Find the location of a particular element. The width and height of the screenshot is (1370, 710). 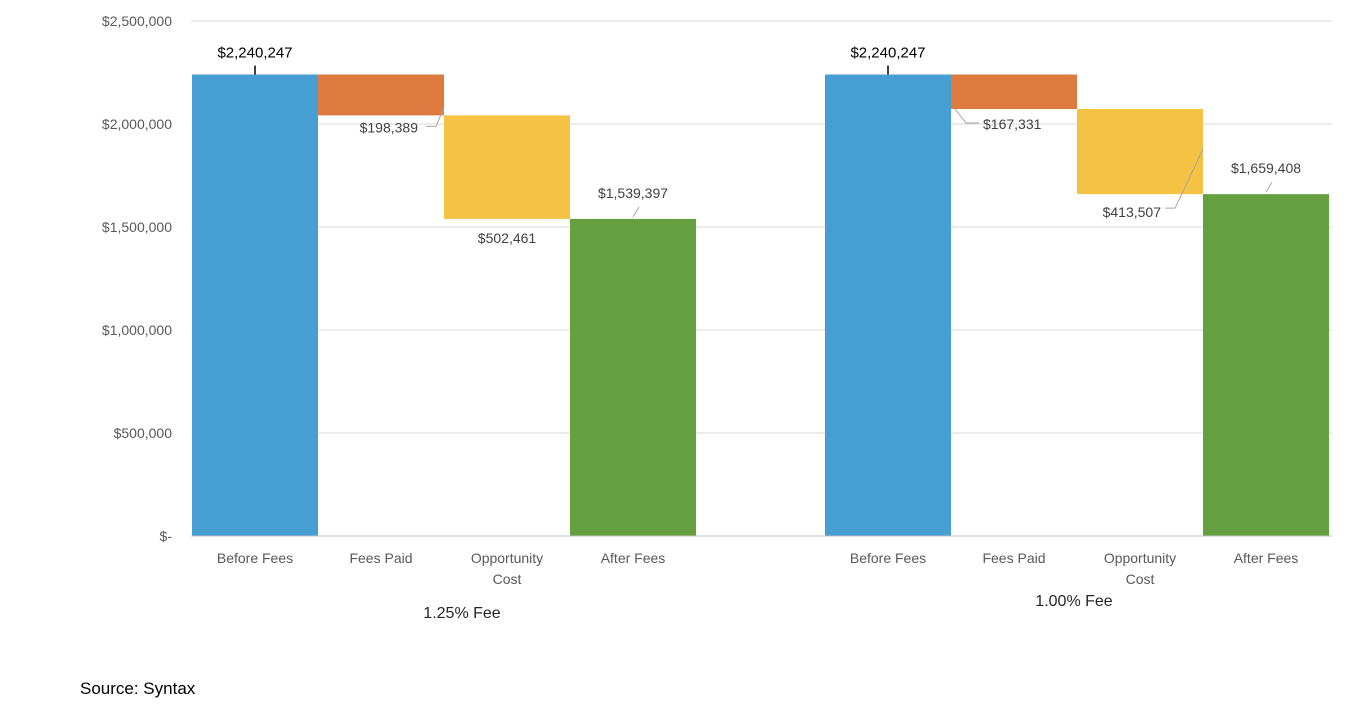

y-tick-label: $2,000,000 is located at coordinates (137, 124).